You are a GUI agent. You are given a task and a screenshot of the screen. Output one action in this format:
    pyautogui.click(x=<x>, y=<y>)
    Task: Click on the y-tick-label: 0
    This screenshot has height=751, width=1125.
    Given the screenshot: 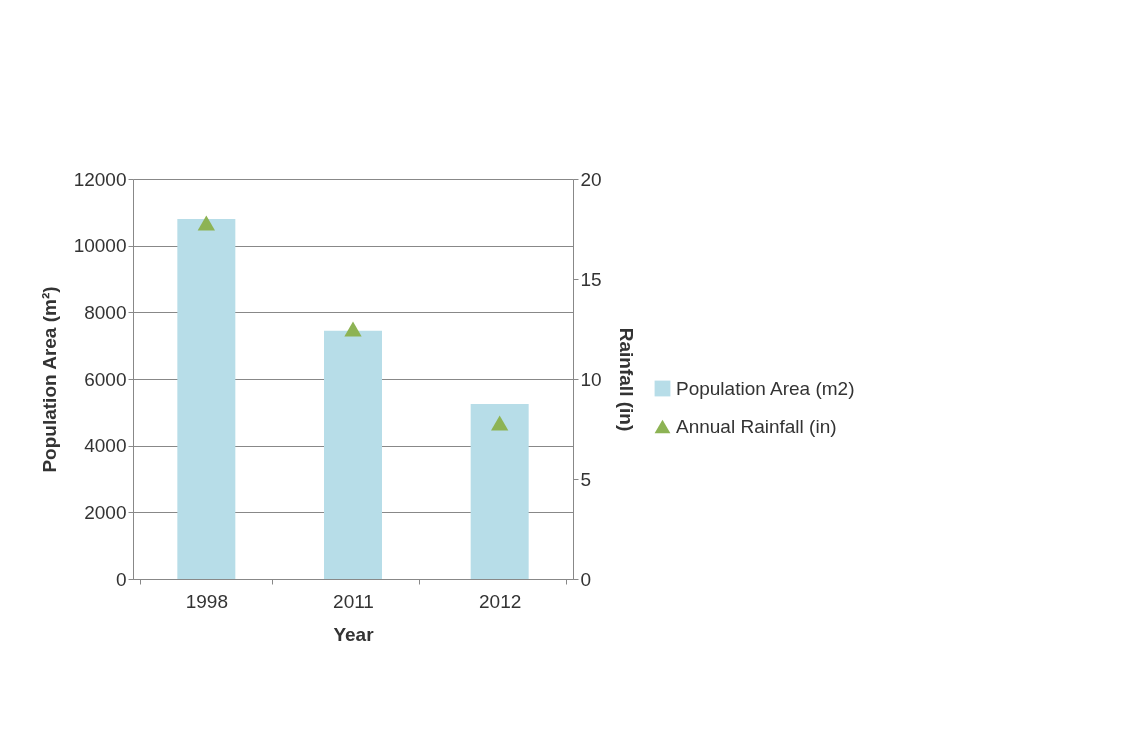 What is the action you would take?
    pyautogui.click(x=121, y=579)
    